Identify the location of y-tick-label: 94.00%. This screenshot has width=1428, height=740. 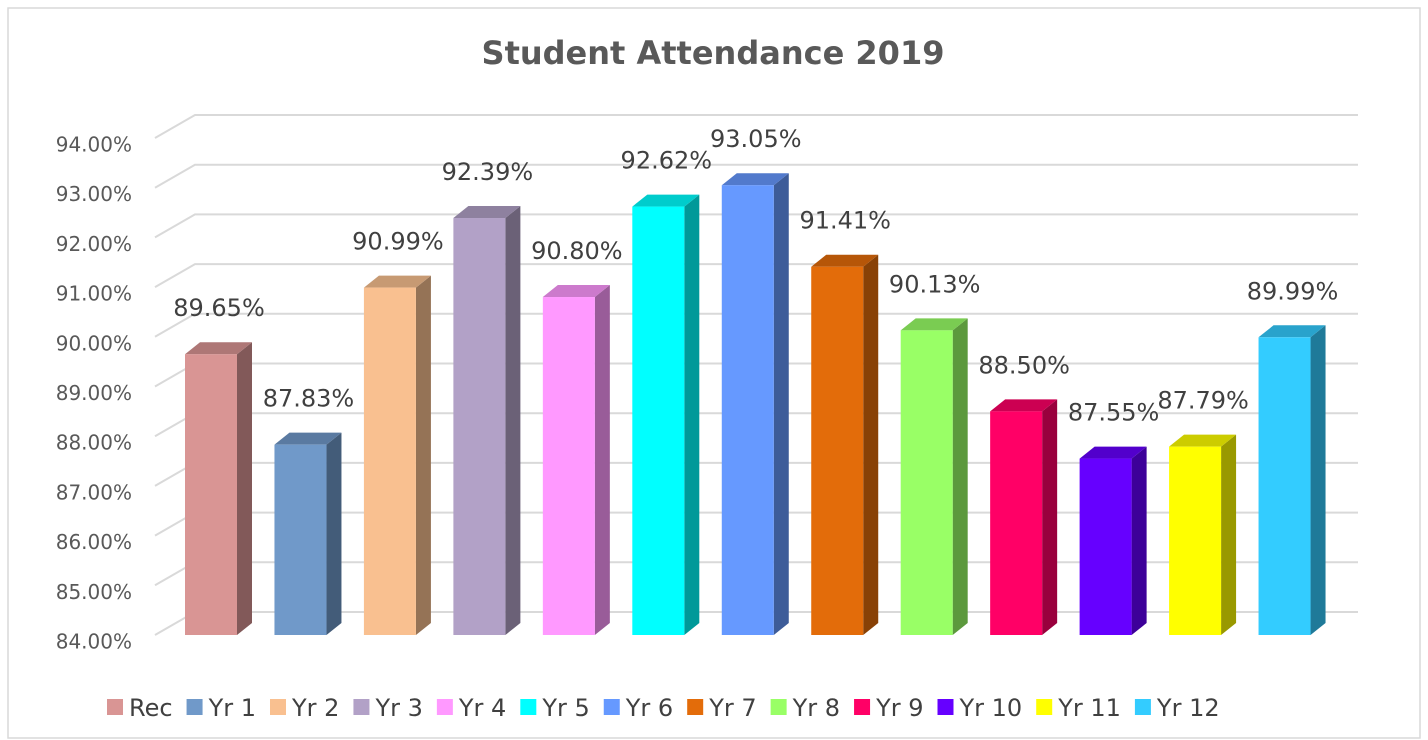
(94, 145).